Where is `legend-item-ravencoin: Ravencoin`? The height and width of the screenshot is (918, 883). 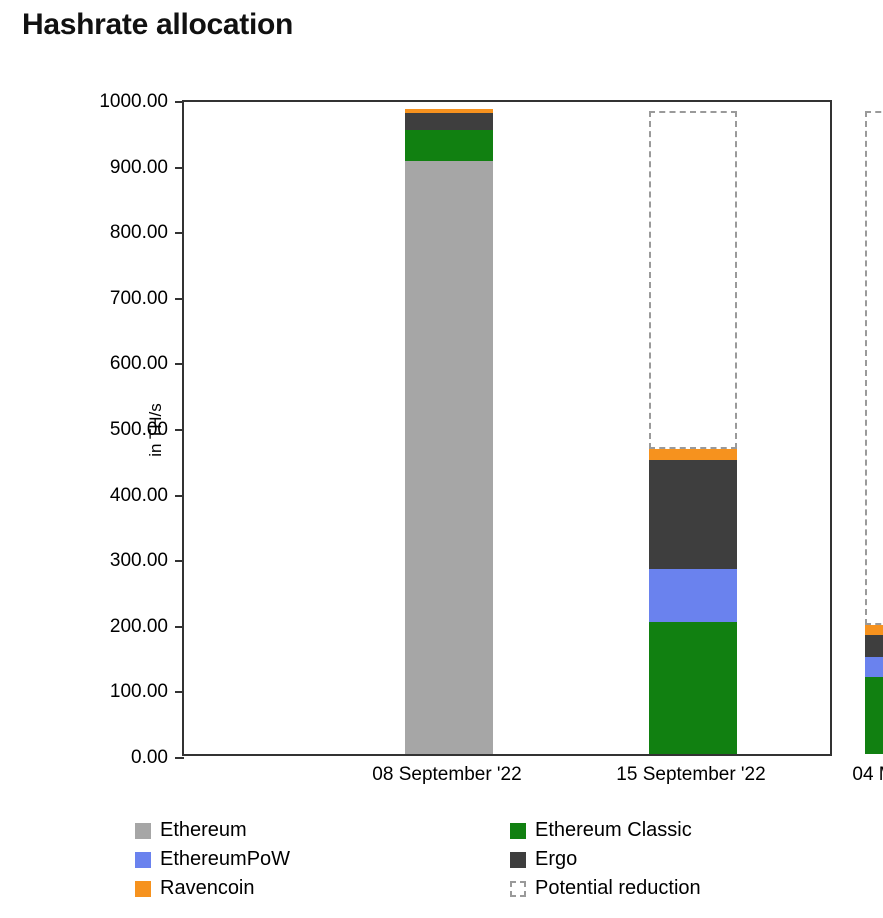
legend-item-ravencoin: Ravencoin is located at coordinates (322, 888).